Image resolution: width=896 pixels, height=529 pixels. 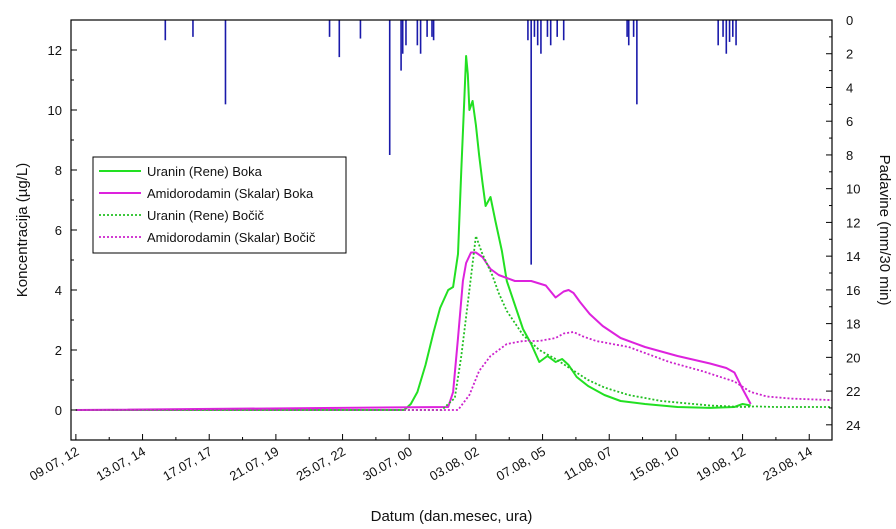 What do you see at coordinates (721, 464) in the screenshot?
I see `x-tick-label: 19.08, 12` at bounding box center [721, 464].